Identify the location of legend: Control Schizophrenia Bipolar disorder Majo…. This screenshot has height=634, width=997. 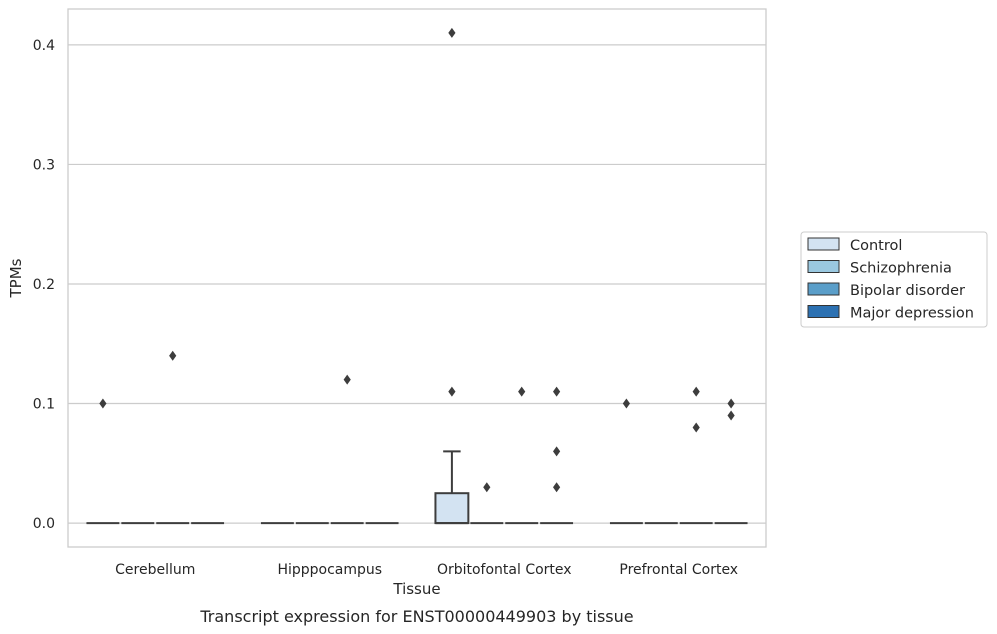
(894, 279).